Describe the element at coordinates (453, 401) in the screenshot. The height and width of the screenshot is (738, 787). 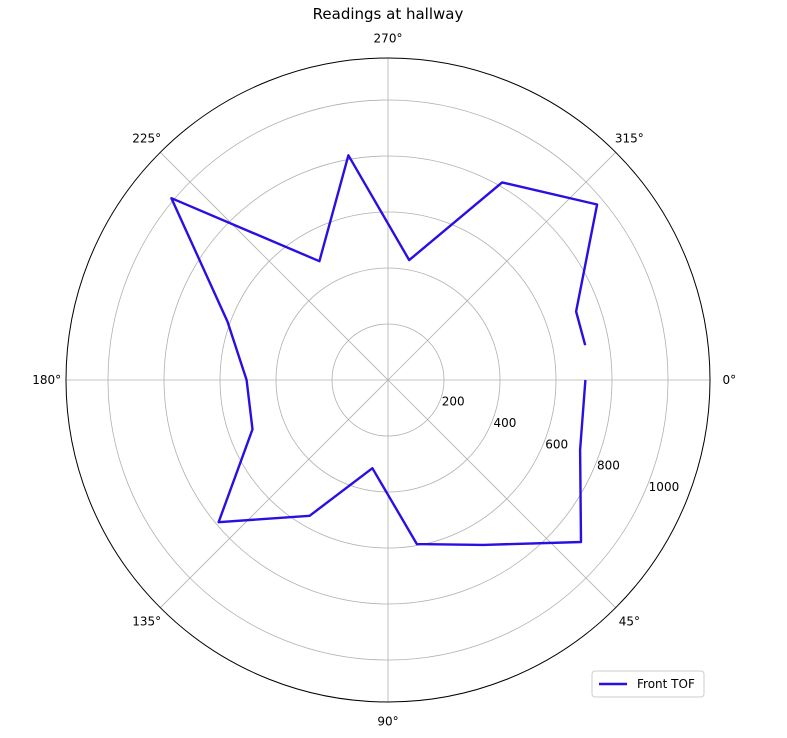
I see `radial-tick-label: 200` at that location.